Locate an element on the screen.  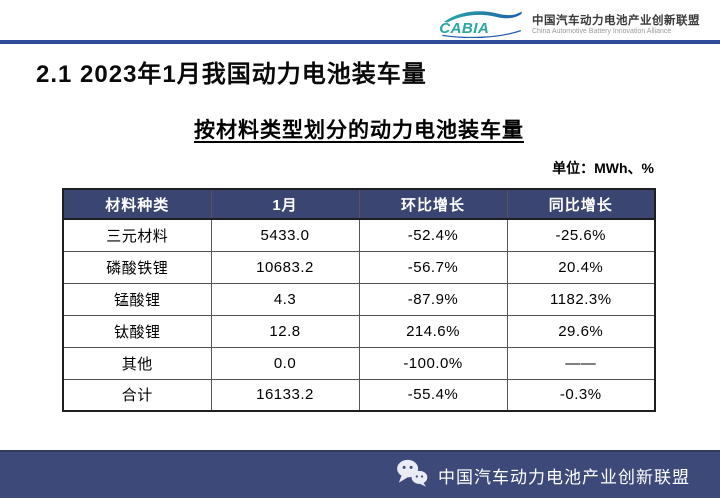
table-cell: 29.6% is located at coordinates (581, 331).